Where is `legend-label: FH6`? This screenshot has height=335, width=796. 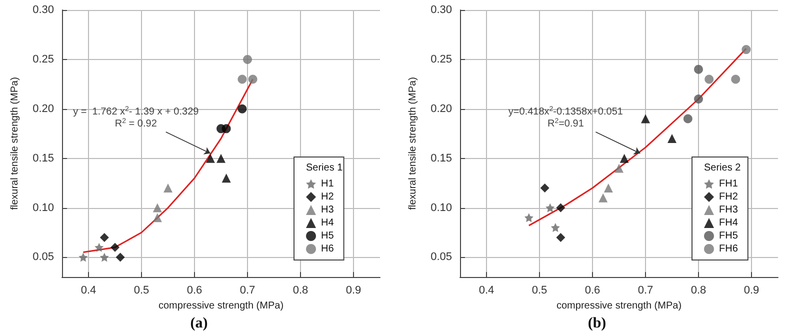 legend-label: FH6 is located at coordinates (728, 249).